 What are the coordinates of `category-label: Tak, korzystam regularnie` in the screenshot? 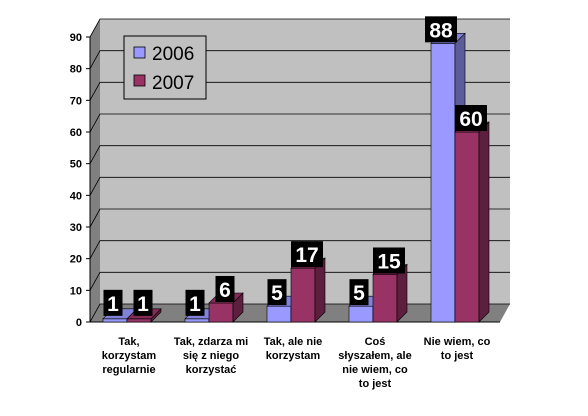 It's located at (129, 356).